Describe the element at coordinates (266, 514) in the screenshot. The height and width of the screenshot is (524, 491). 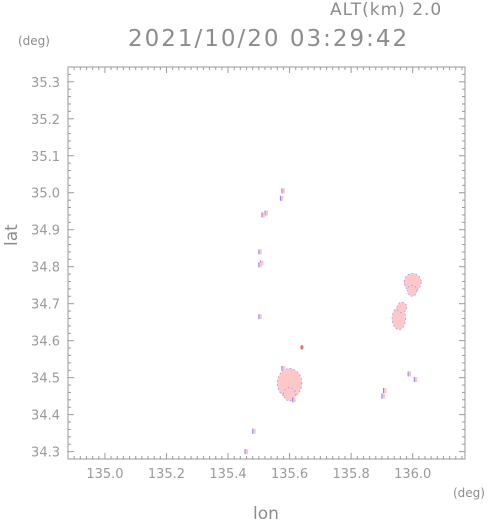
I see `x-axis-label: lon` at that location.